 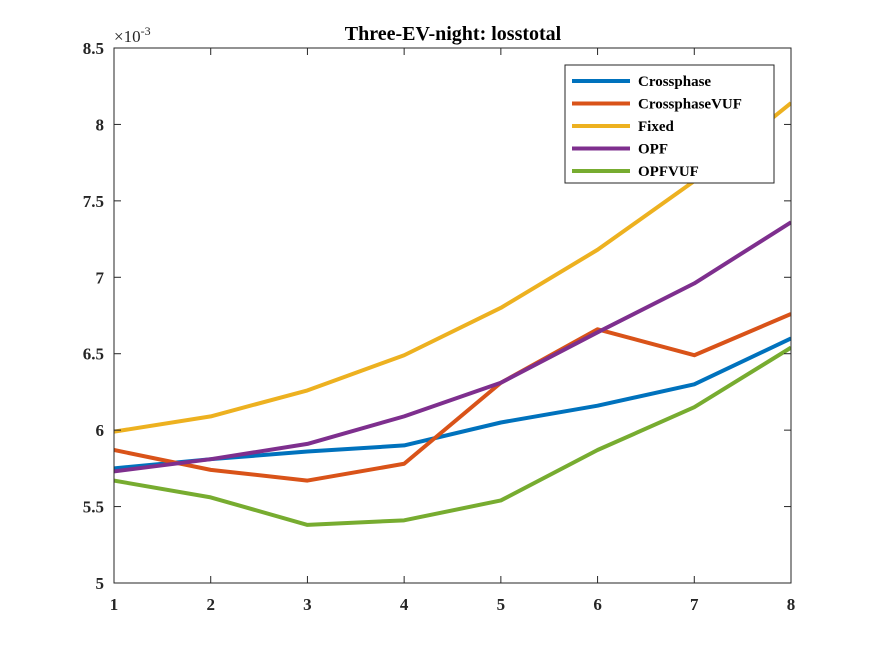 What do you see at coordinates (404, 604) in the screenshot?
I see `x-tick-label: 4` at bounding box center [404, 604].